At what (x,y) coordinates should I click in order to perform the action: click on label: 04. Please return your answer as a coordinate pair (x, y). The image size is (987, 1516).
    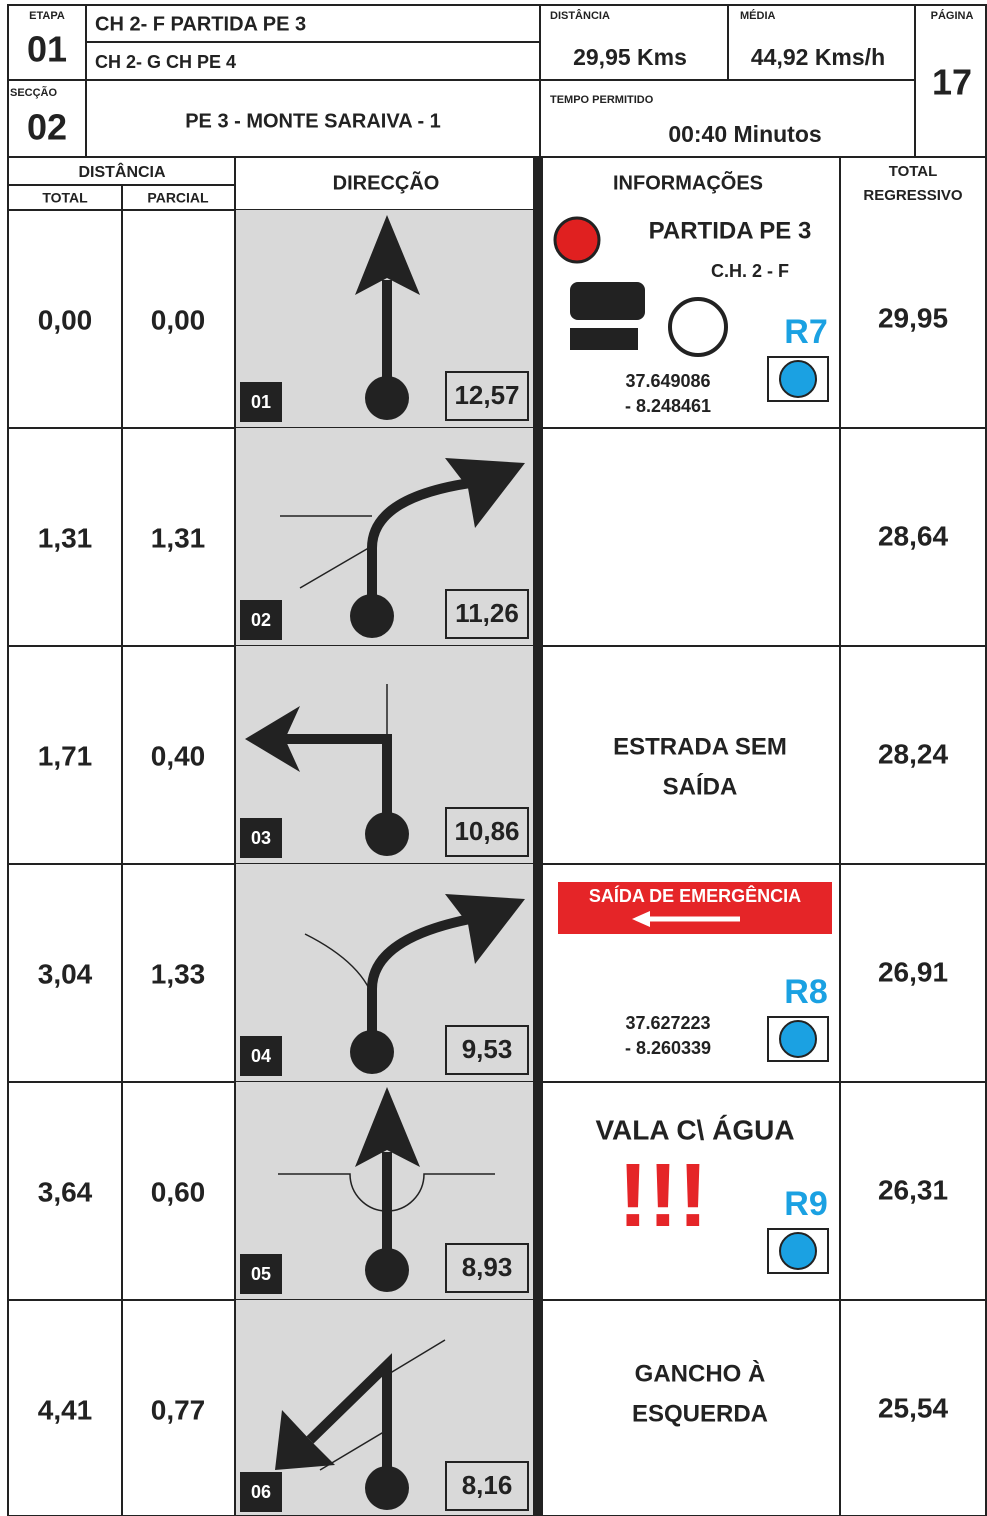
    Looking at the image, I should click on (261, 1056).